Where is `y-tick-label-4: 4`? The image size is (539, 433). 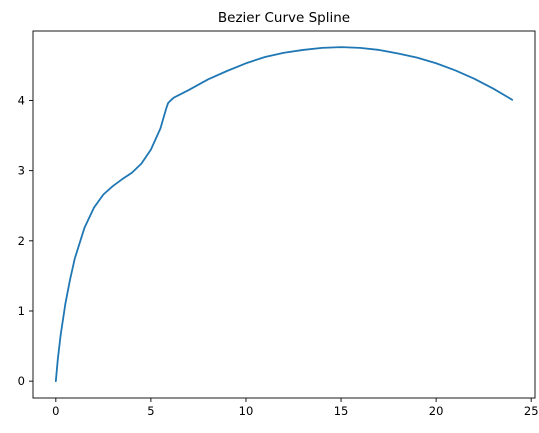 y-tick-label-4: 4 is located at coordinates (21, 100).